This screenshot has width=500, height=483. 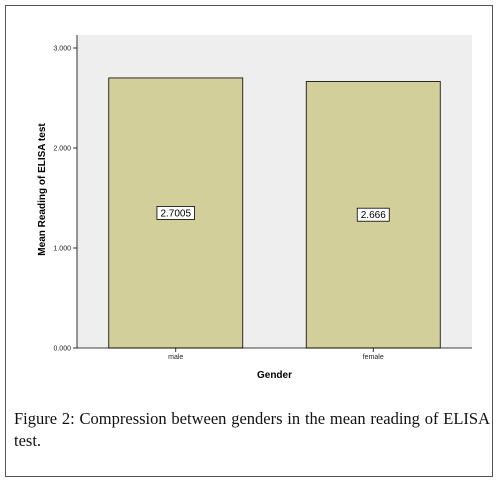 I want to click on y-axis-ticks: 0.000 1.000 2.000 3.000, so click(x=65, y=199).